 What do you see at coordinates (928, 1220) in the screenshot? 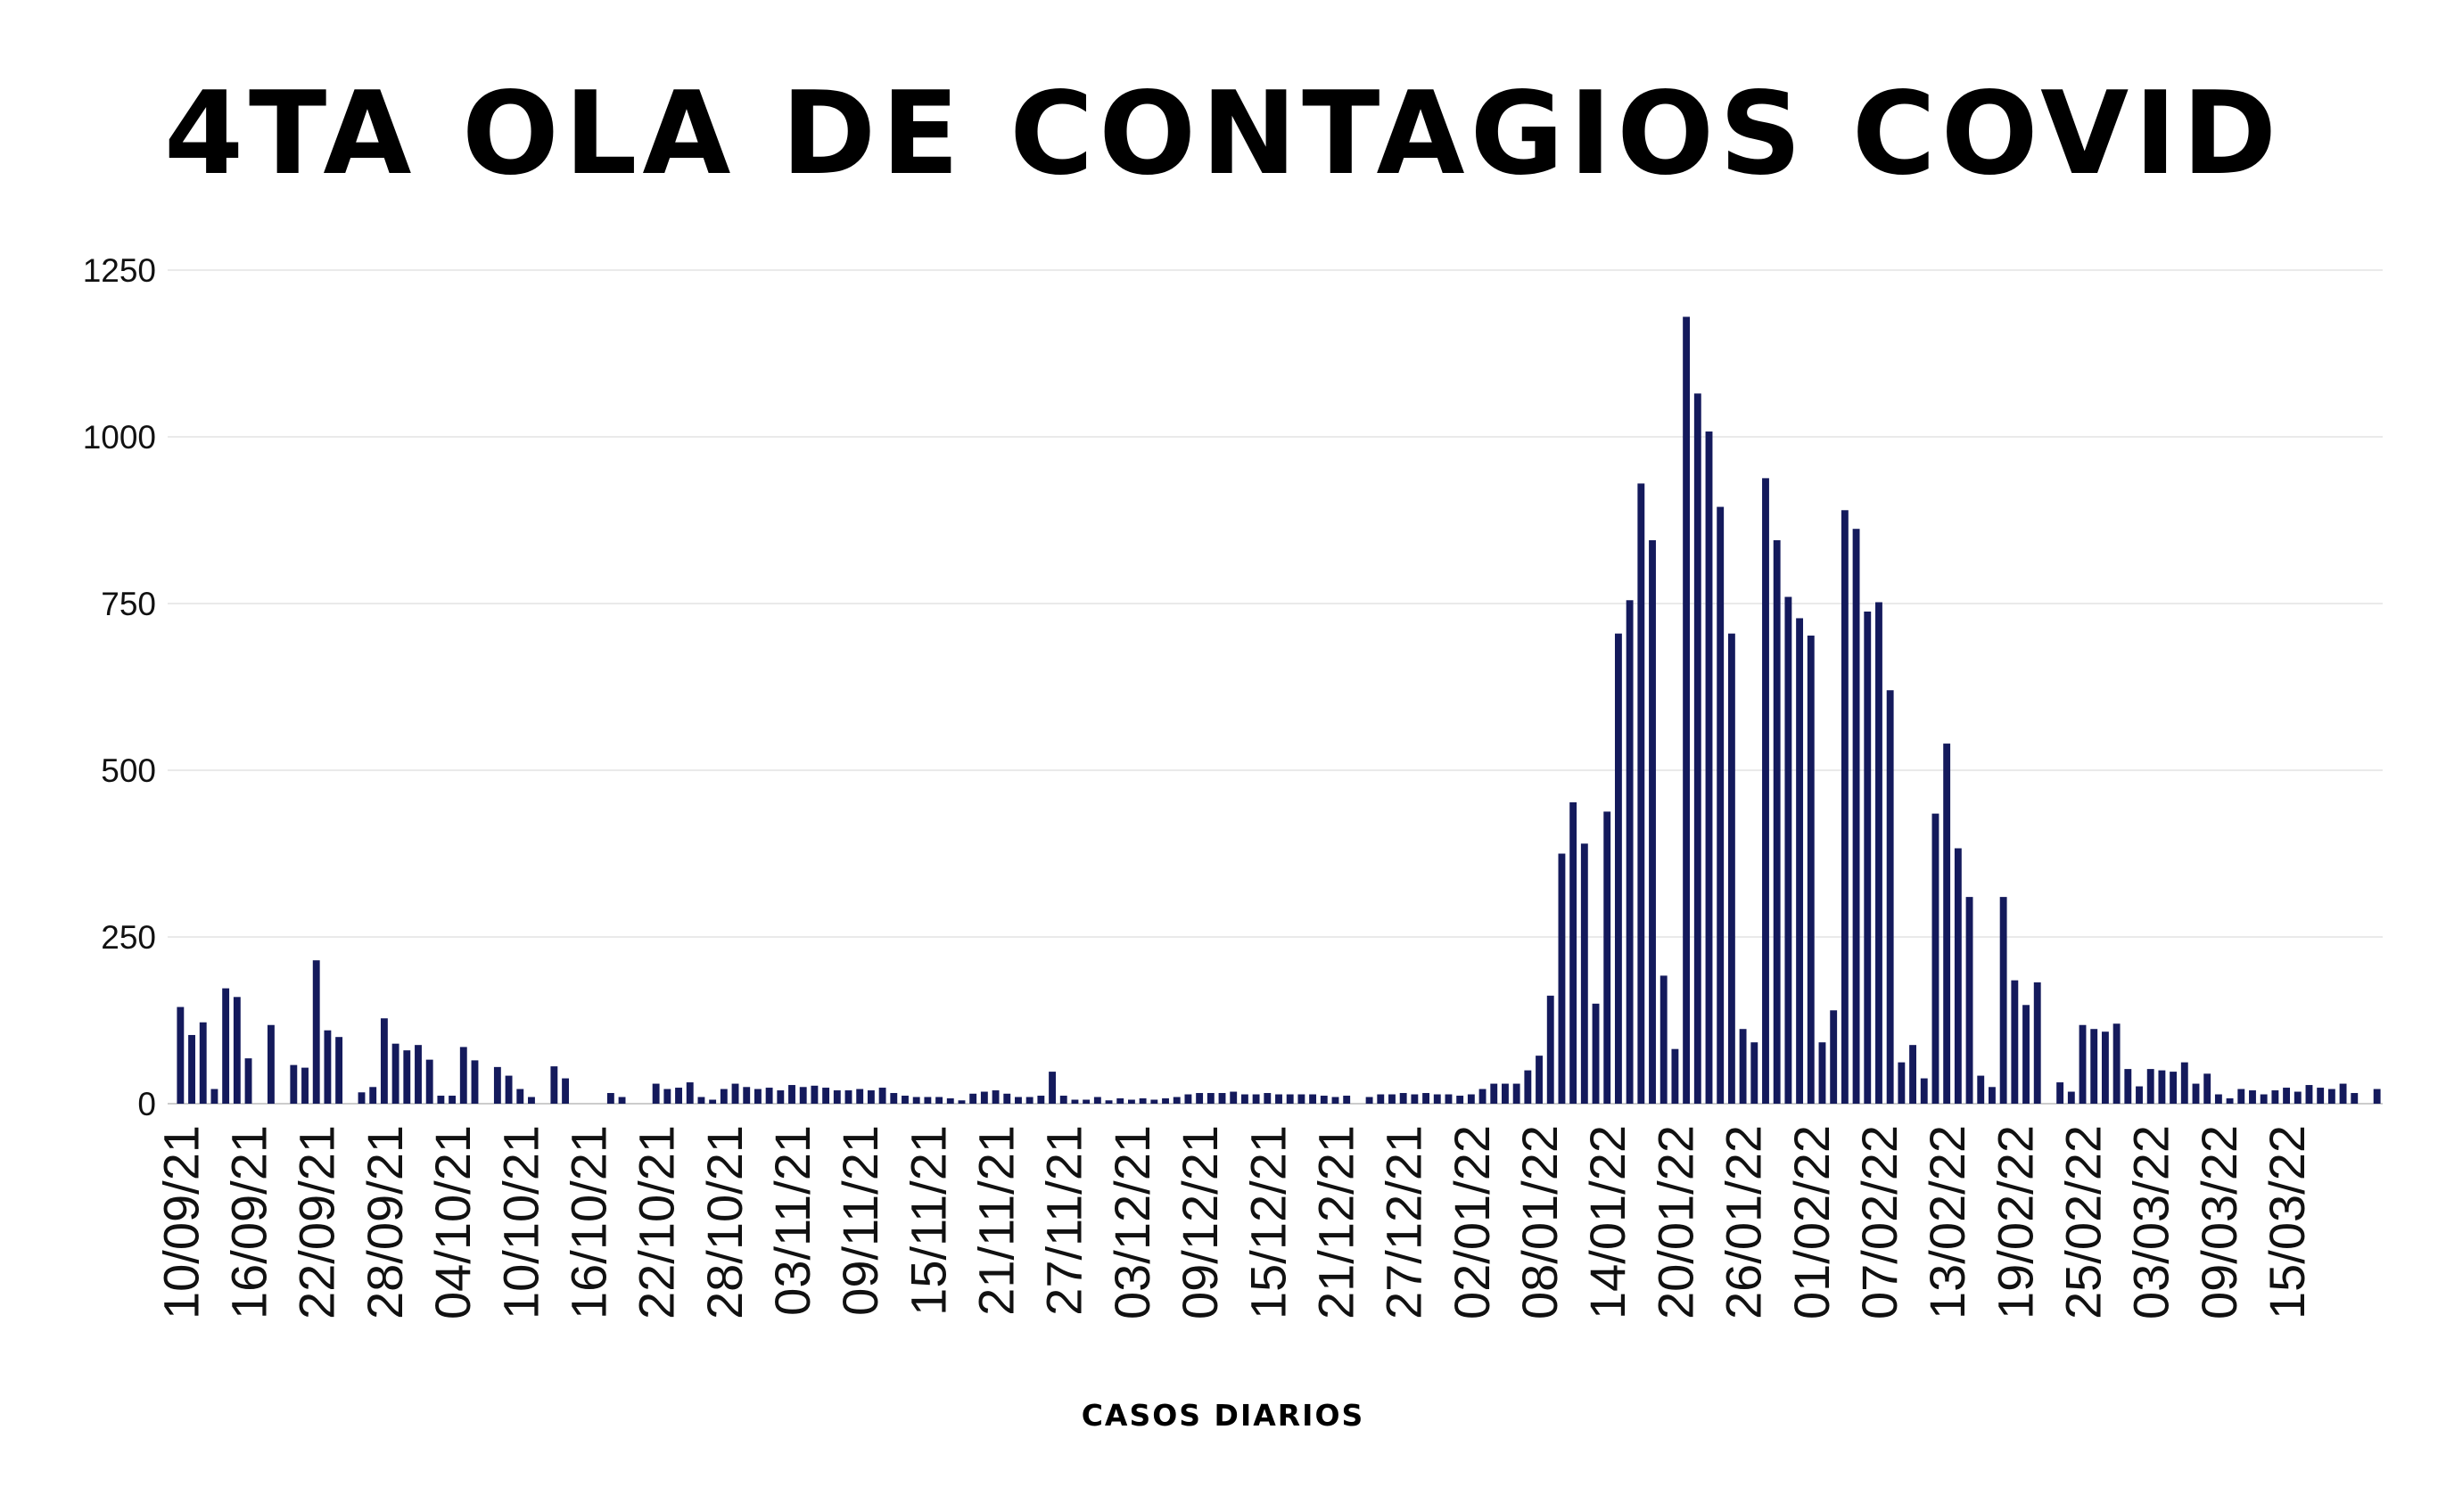
I see `x-tick-label: 15/11/21` at bounding box center [928, 1220].